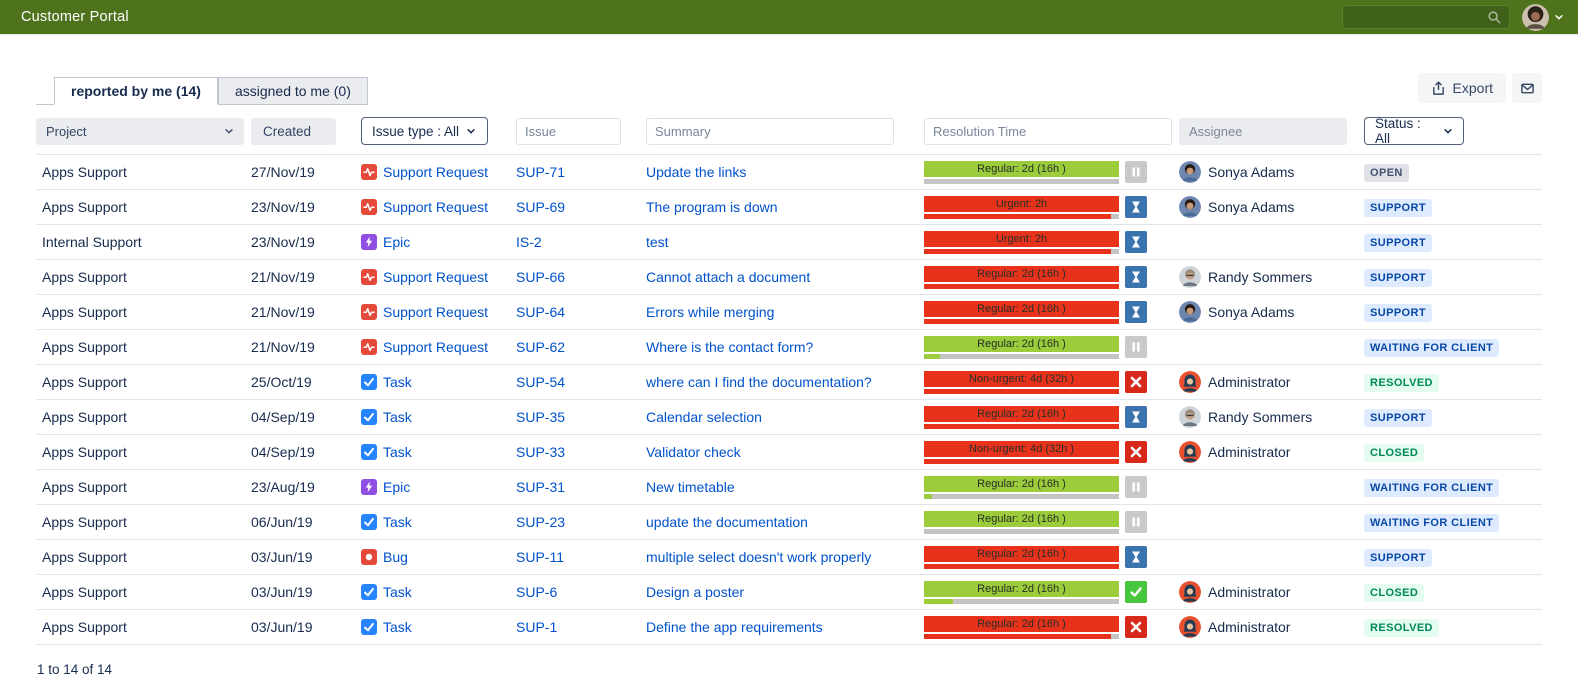 Image resolution: width=1578 pixels, height=693 pixels. Describe the element at coordinates (730, 347) in the screenshot. I see `issue-summary-link: Where is the contact form?` at that location.